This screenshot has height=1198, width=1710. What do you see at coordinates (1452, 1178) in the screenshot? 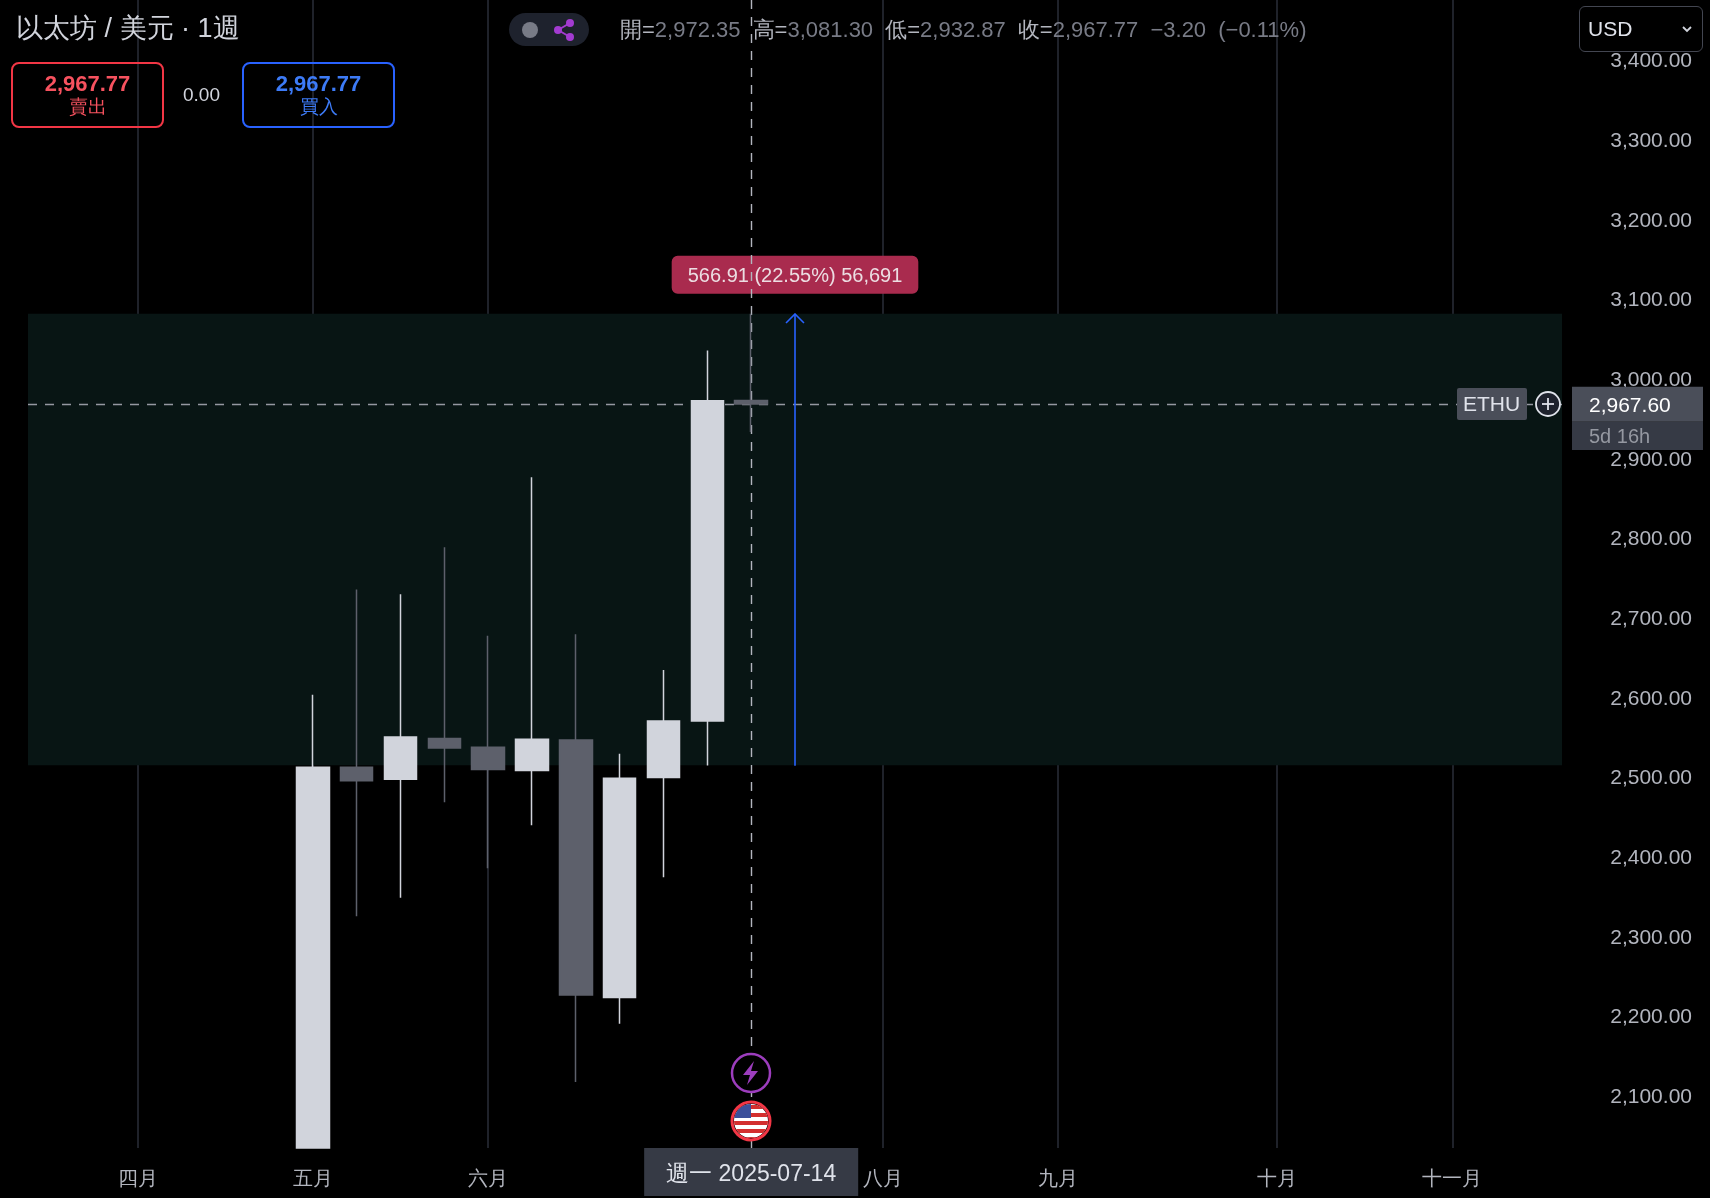
I see `x-tick-label: 十一月` at bounding box center [1452, 1178].